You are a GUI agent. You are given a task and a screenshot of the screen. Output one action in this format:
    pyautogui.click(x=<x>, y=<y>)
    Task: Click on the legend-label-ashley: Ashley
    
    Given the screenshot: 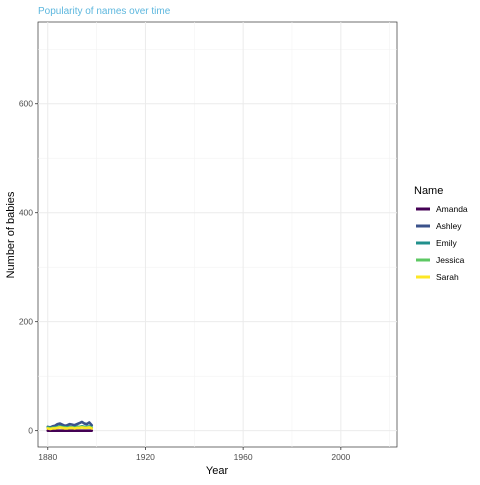 What is the action you would take?
    pyautogui.click(x=449, y=226)
    